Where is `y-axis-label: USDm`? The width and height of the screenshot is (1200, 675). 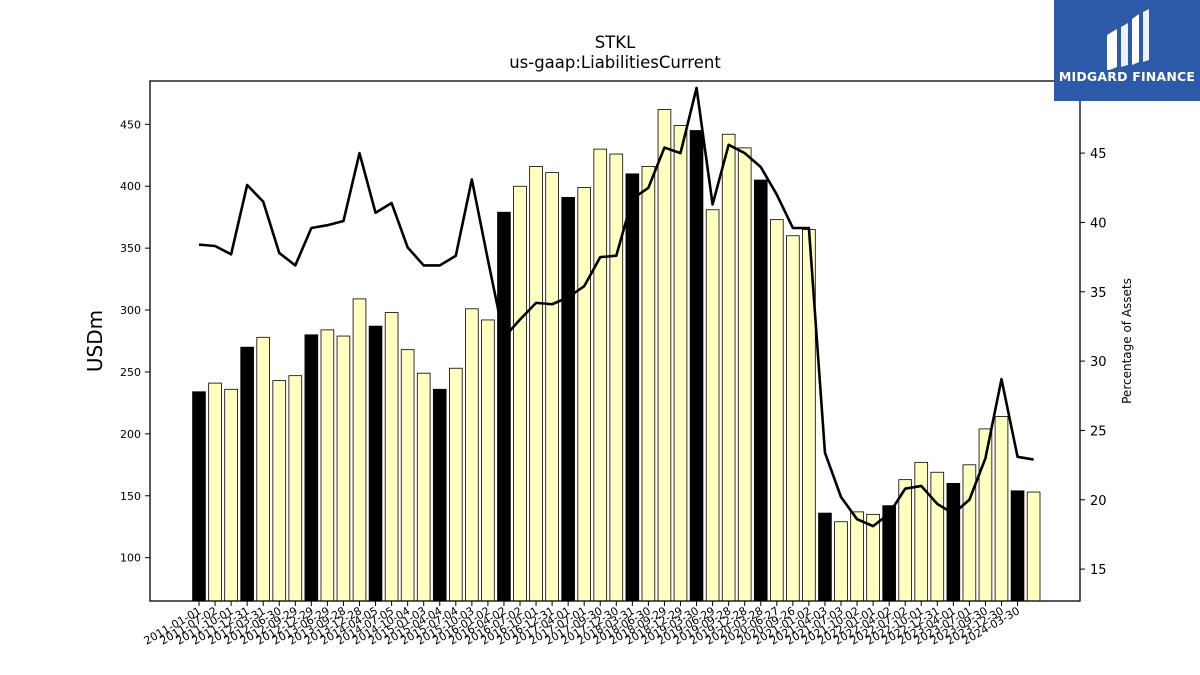 y-axis-label: USDm is located at coordinates (95, 341).